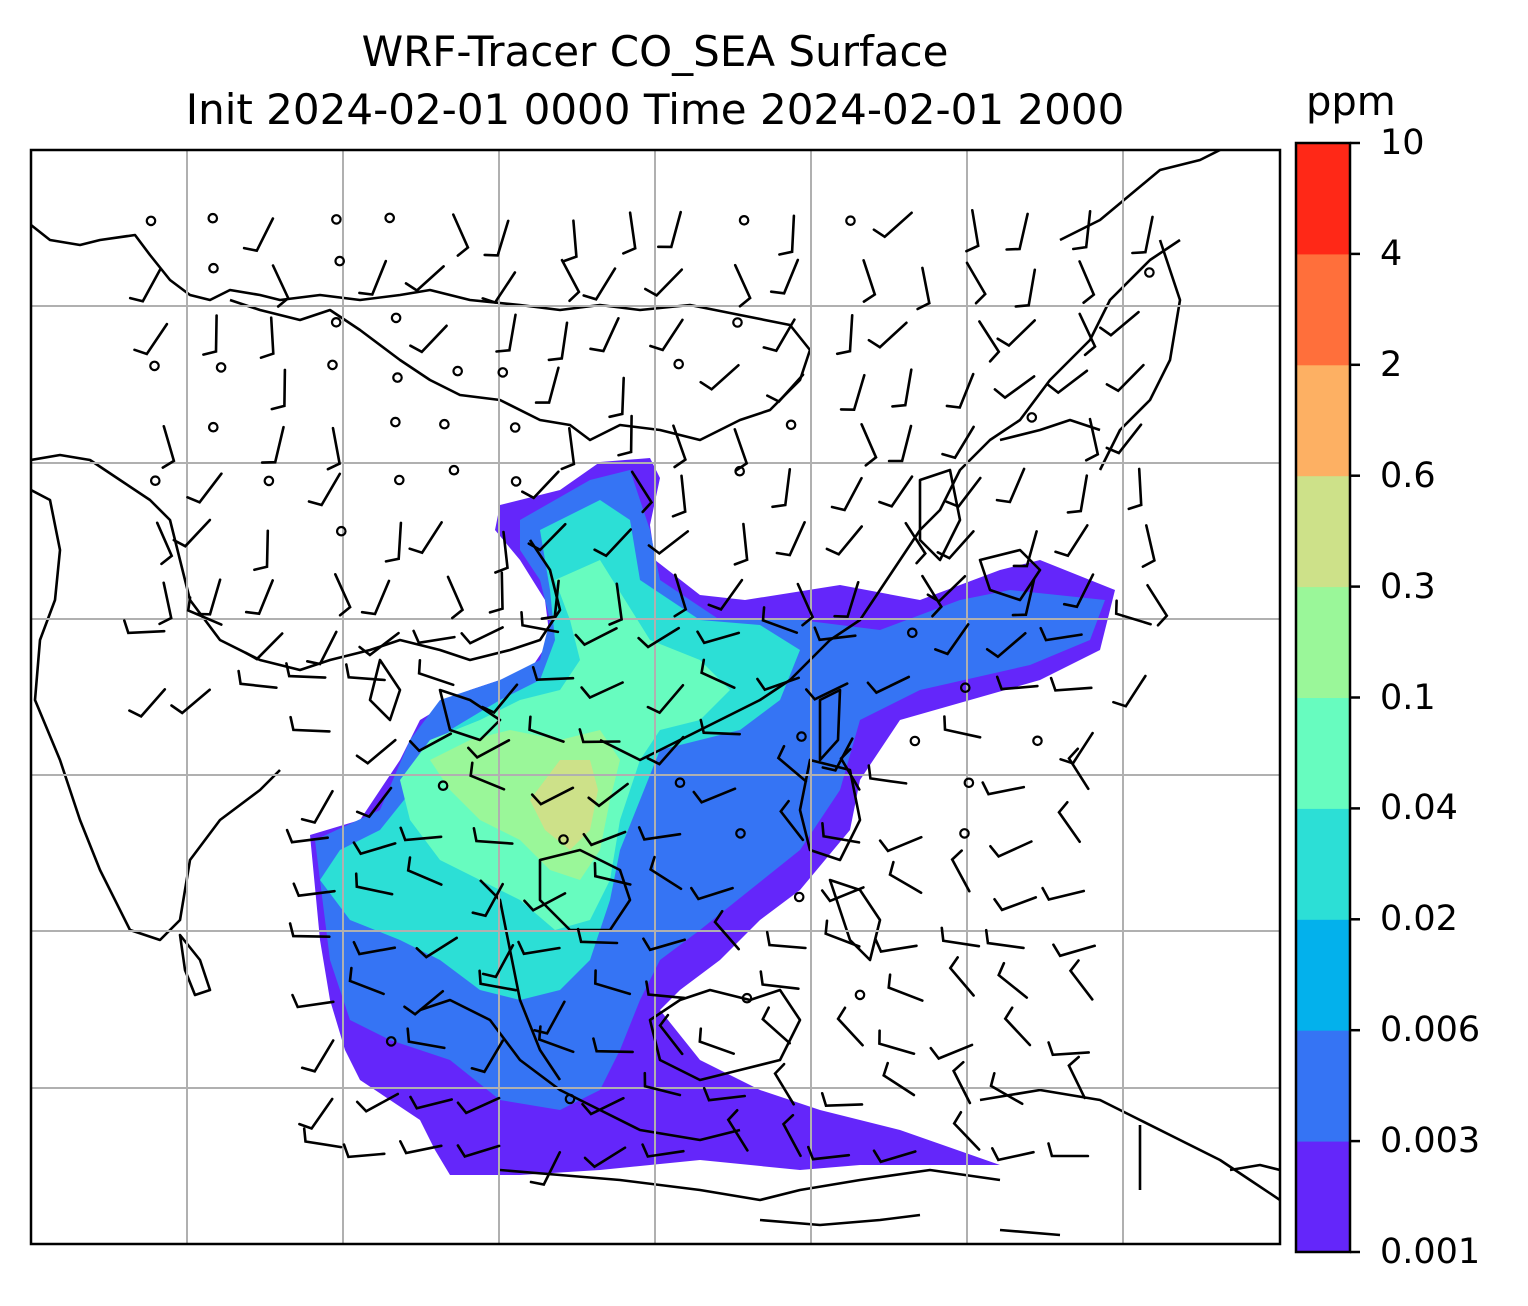  I want to click on colorbar-tick-label: 0.1, so click(1408, 697).